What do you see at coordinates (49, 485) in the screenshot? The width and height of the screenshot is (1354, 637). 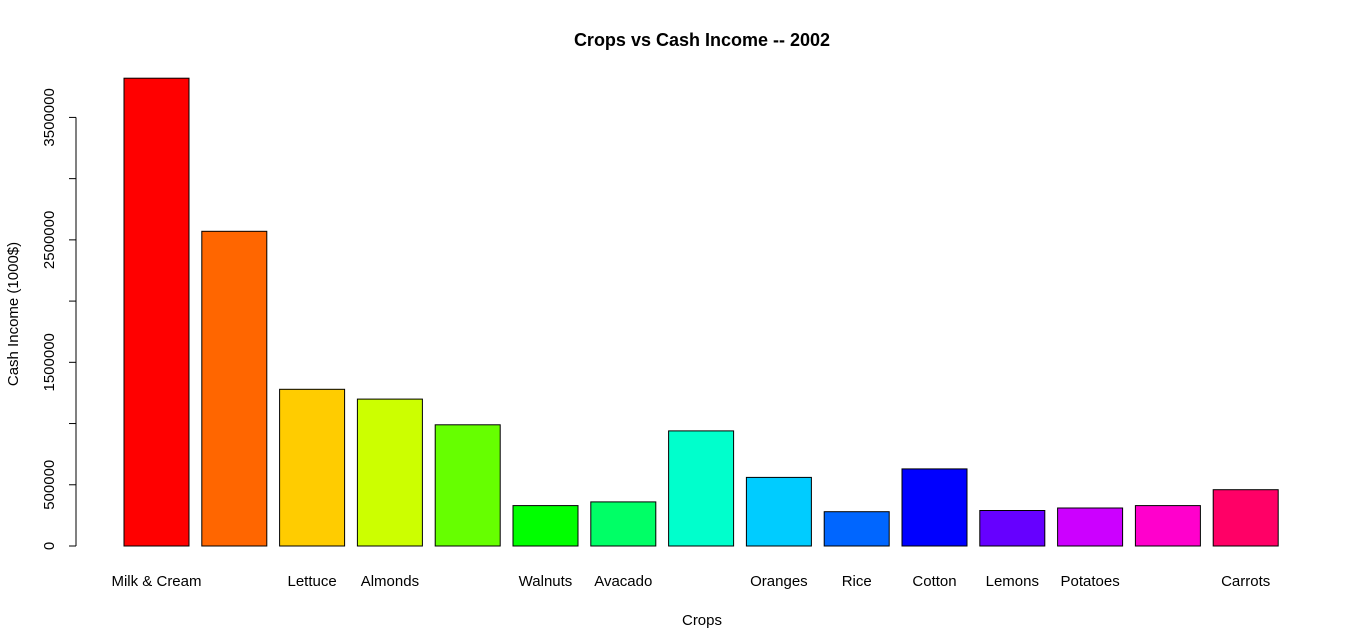 I see `y-tick-label: 500000` at bounding box center [49, 485].